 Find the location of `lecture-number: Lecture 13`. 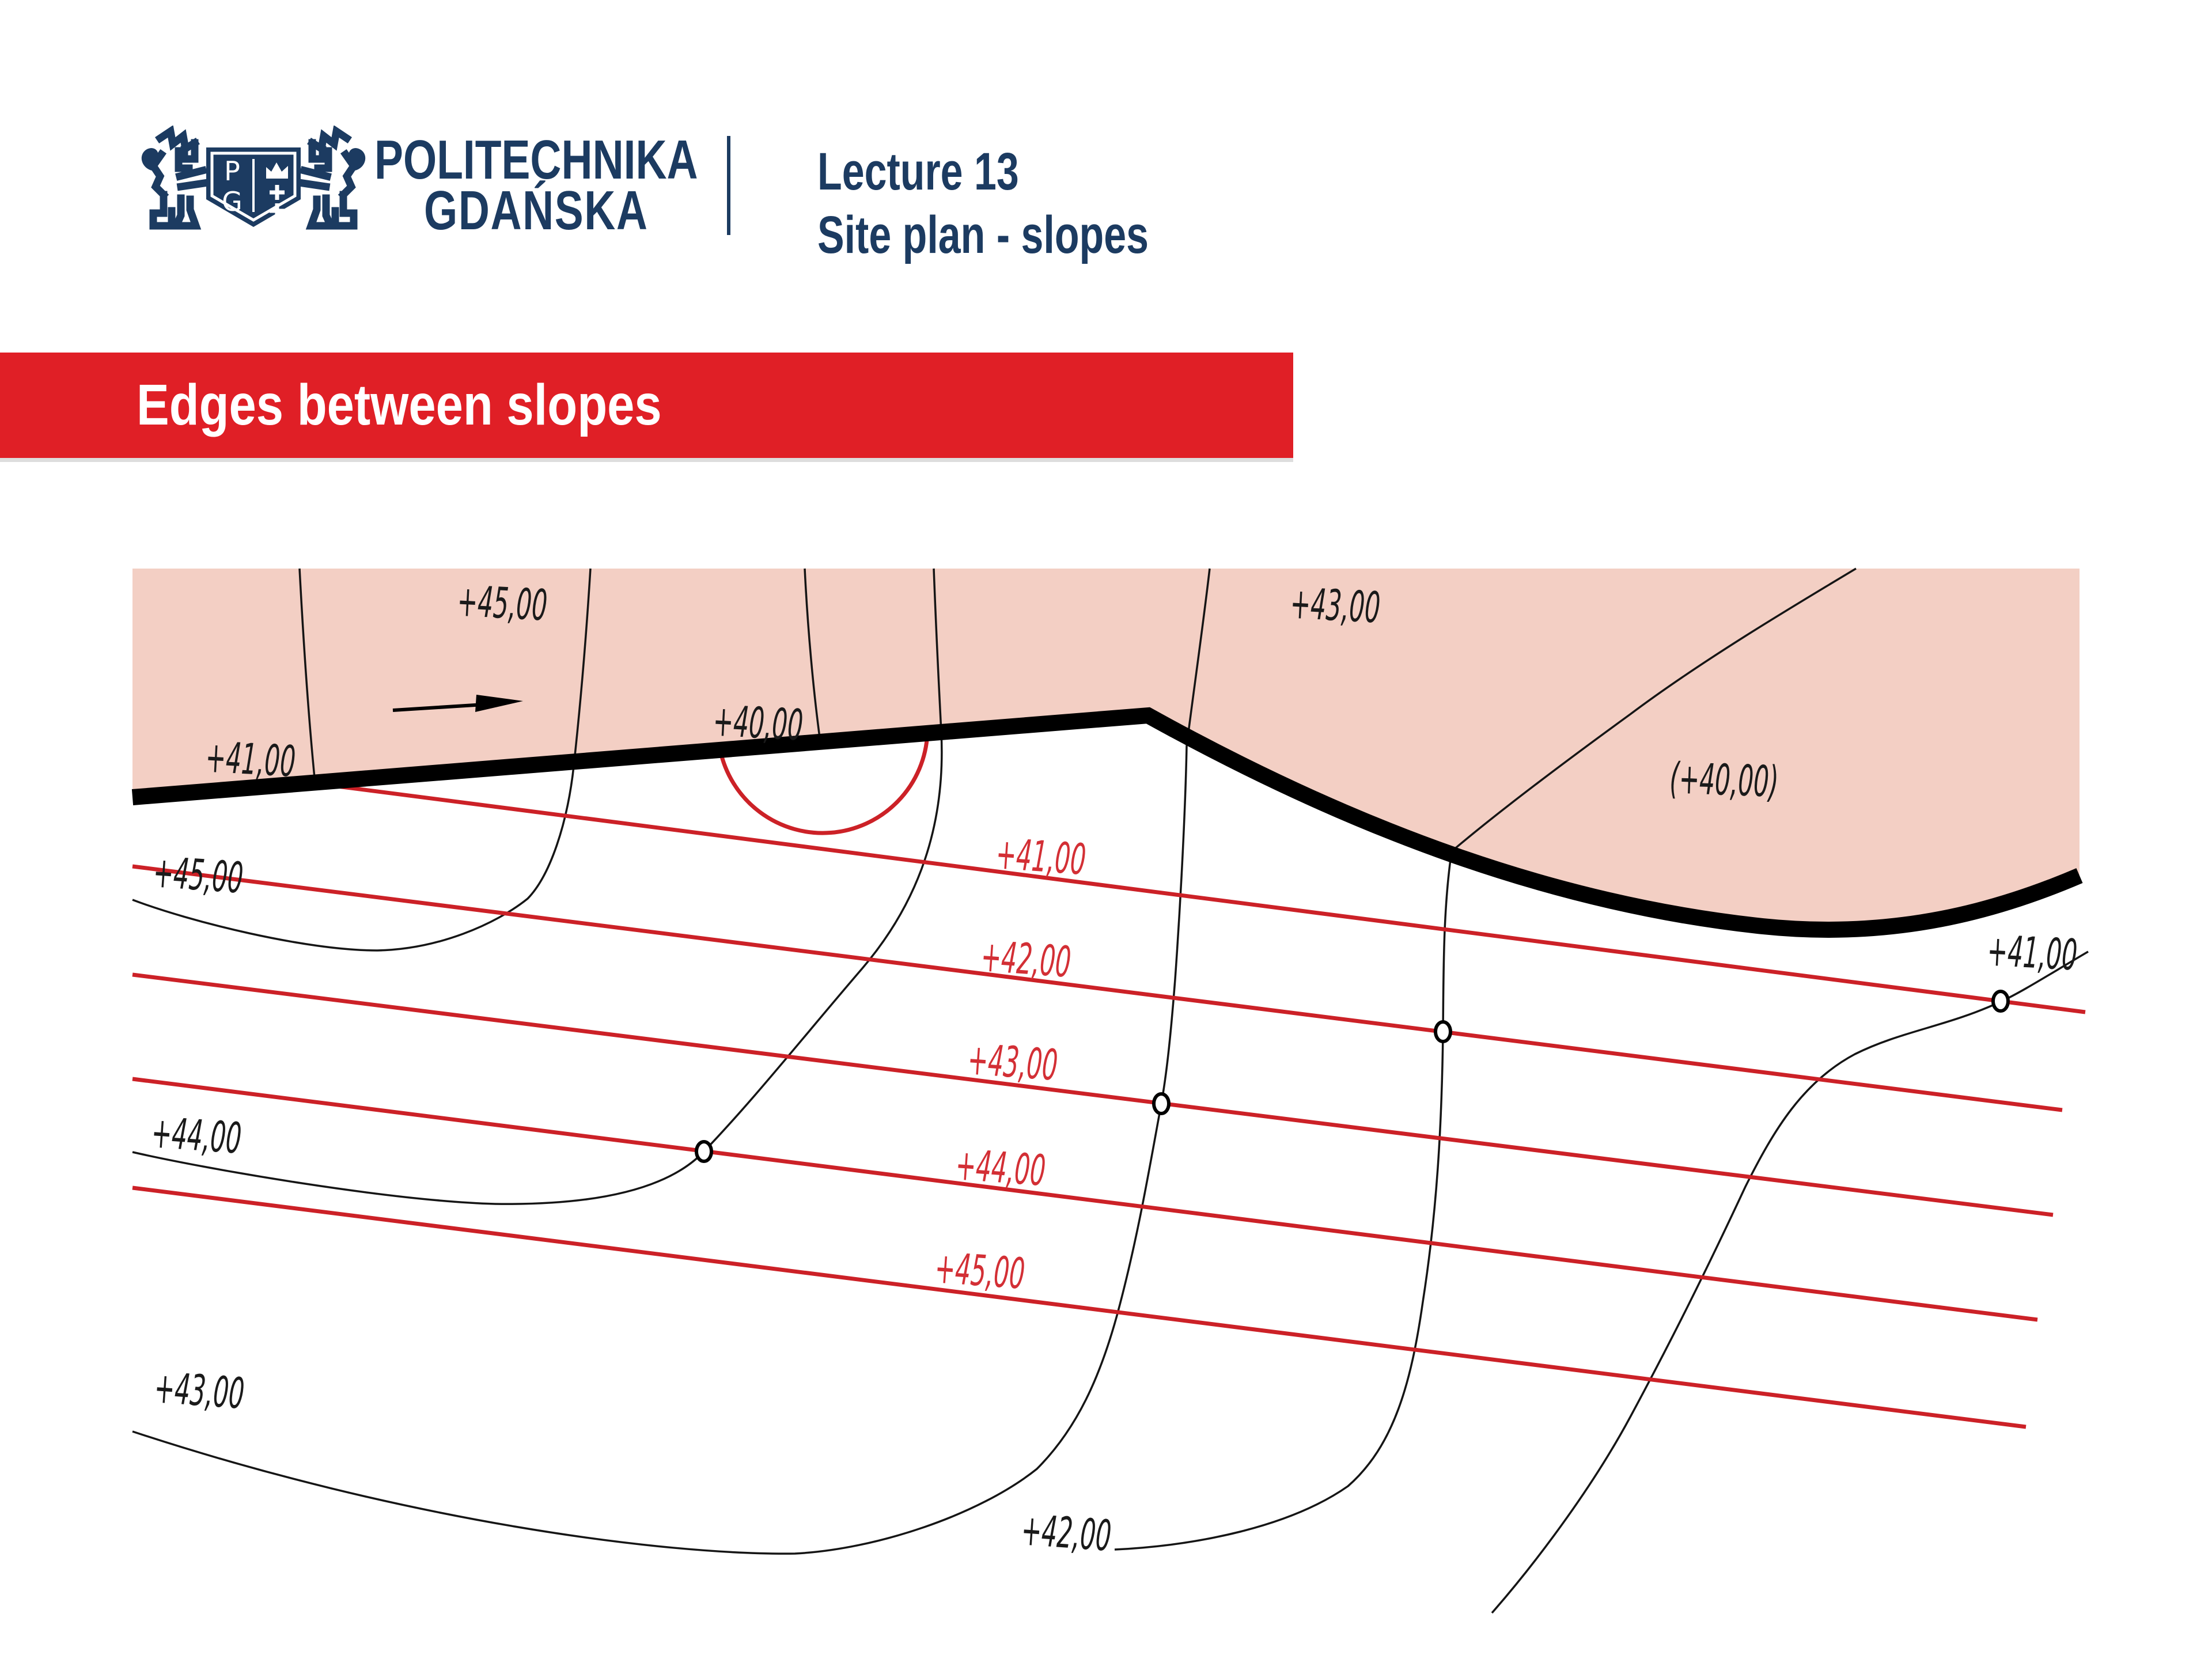

lecture-number: Lecture 13 is located at coordinates (918, 171).